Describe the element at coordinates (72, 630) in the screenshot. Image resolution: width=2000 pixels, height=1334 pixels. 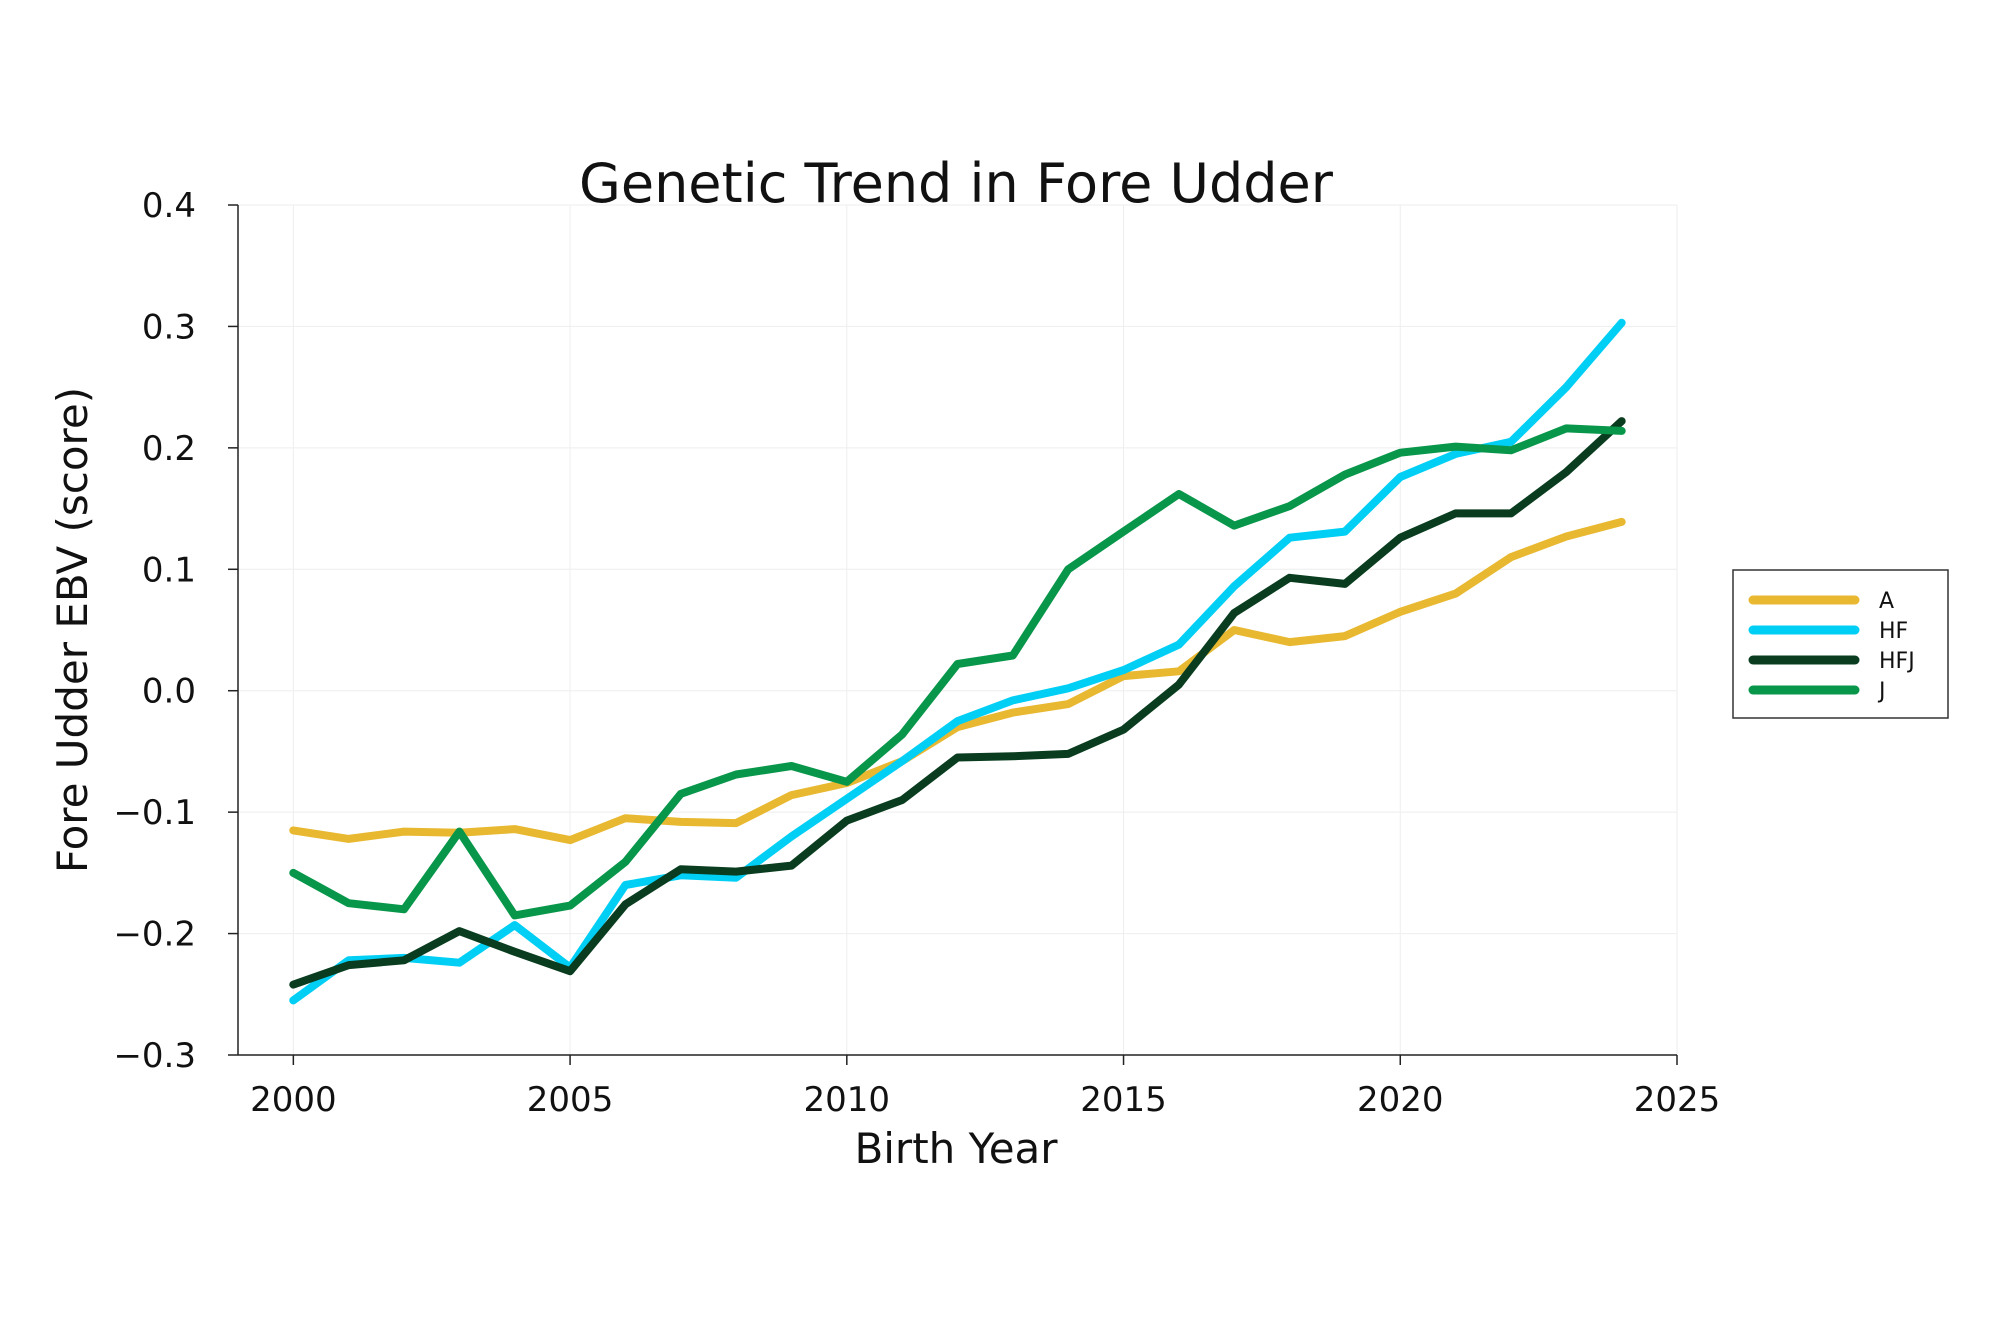
I see `y-axis-label: Fore Udder EBV (score)` at that location.